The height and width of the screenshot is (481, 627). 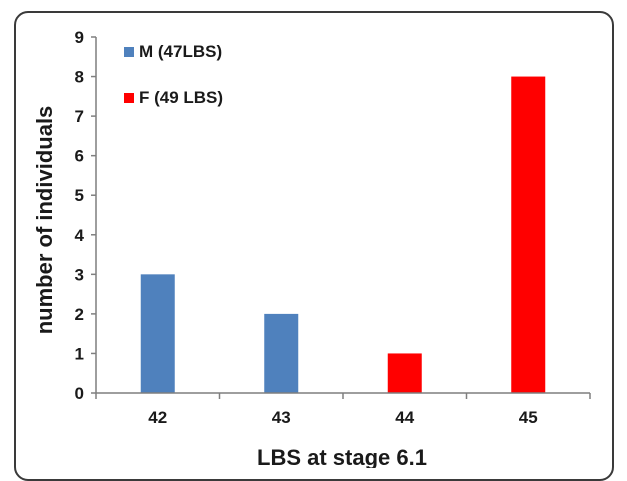 What do you see at coordinates (79, 195) in the screenshot?
I see `y-tick-label: 5` at bounding box center [79, 195].